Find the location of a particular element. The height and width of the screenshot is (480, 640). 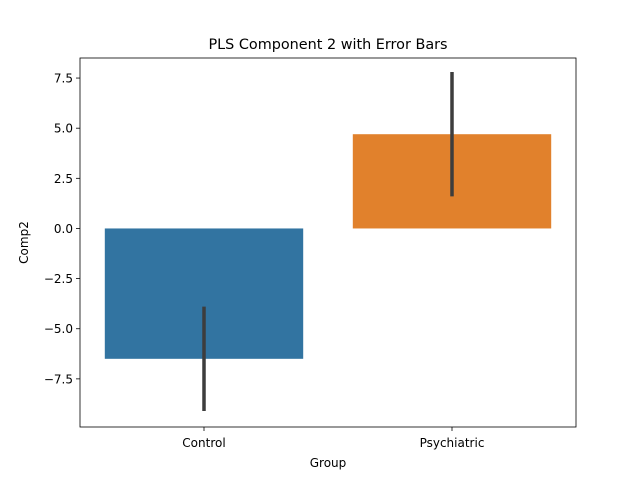

y-tick-label: 5.0 is located at coordinates (63, 129).